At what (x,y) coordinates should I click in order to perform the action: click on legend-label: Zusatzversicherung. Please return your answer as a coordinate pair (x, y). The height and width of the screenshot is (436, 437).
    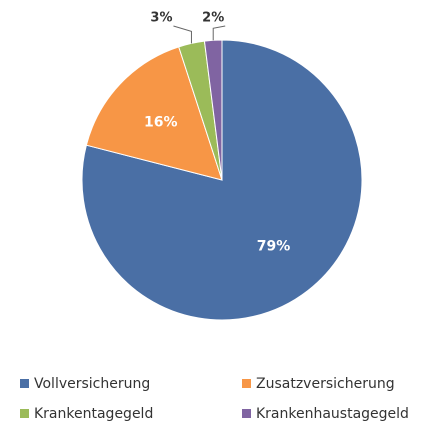
    Looking at the image, I should click on (325, 384).